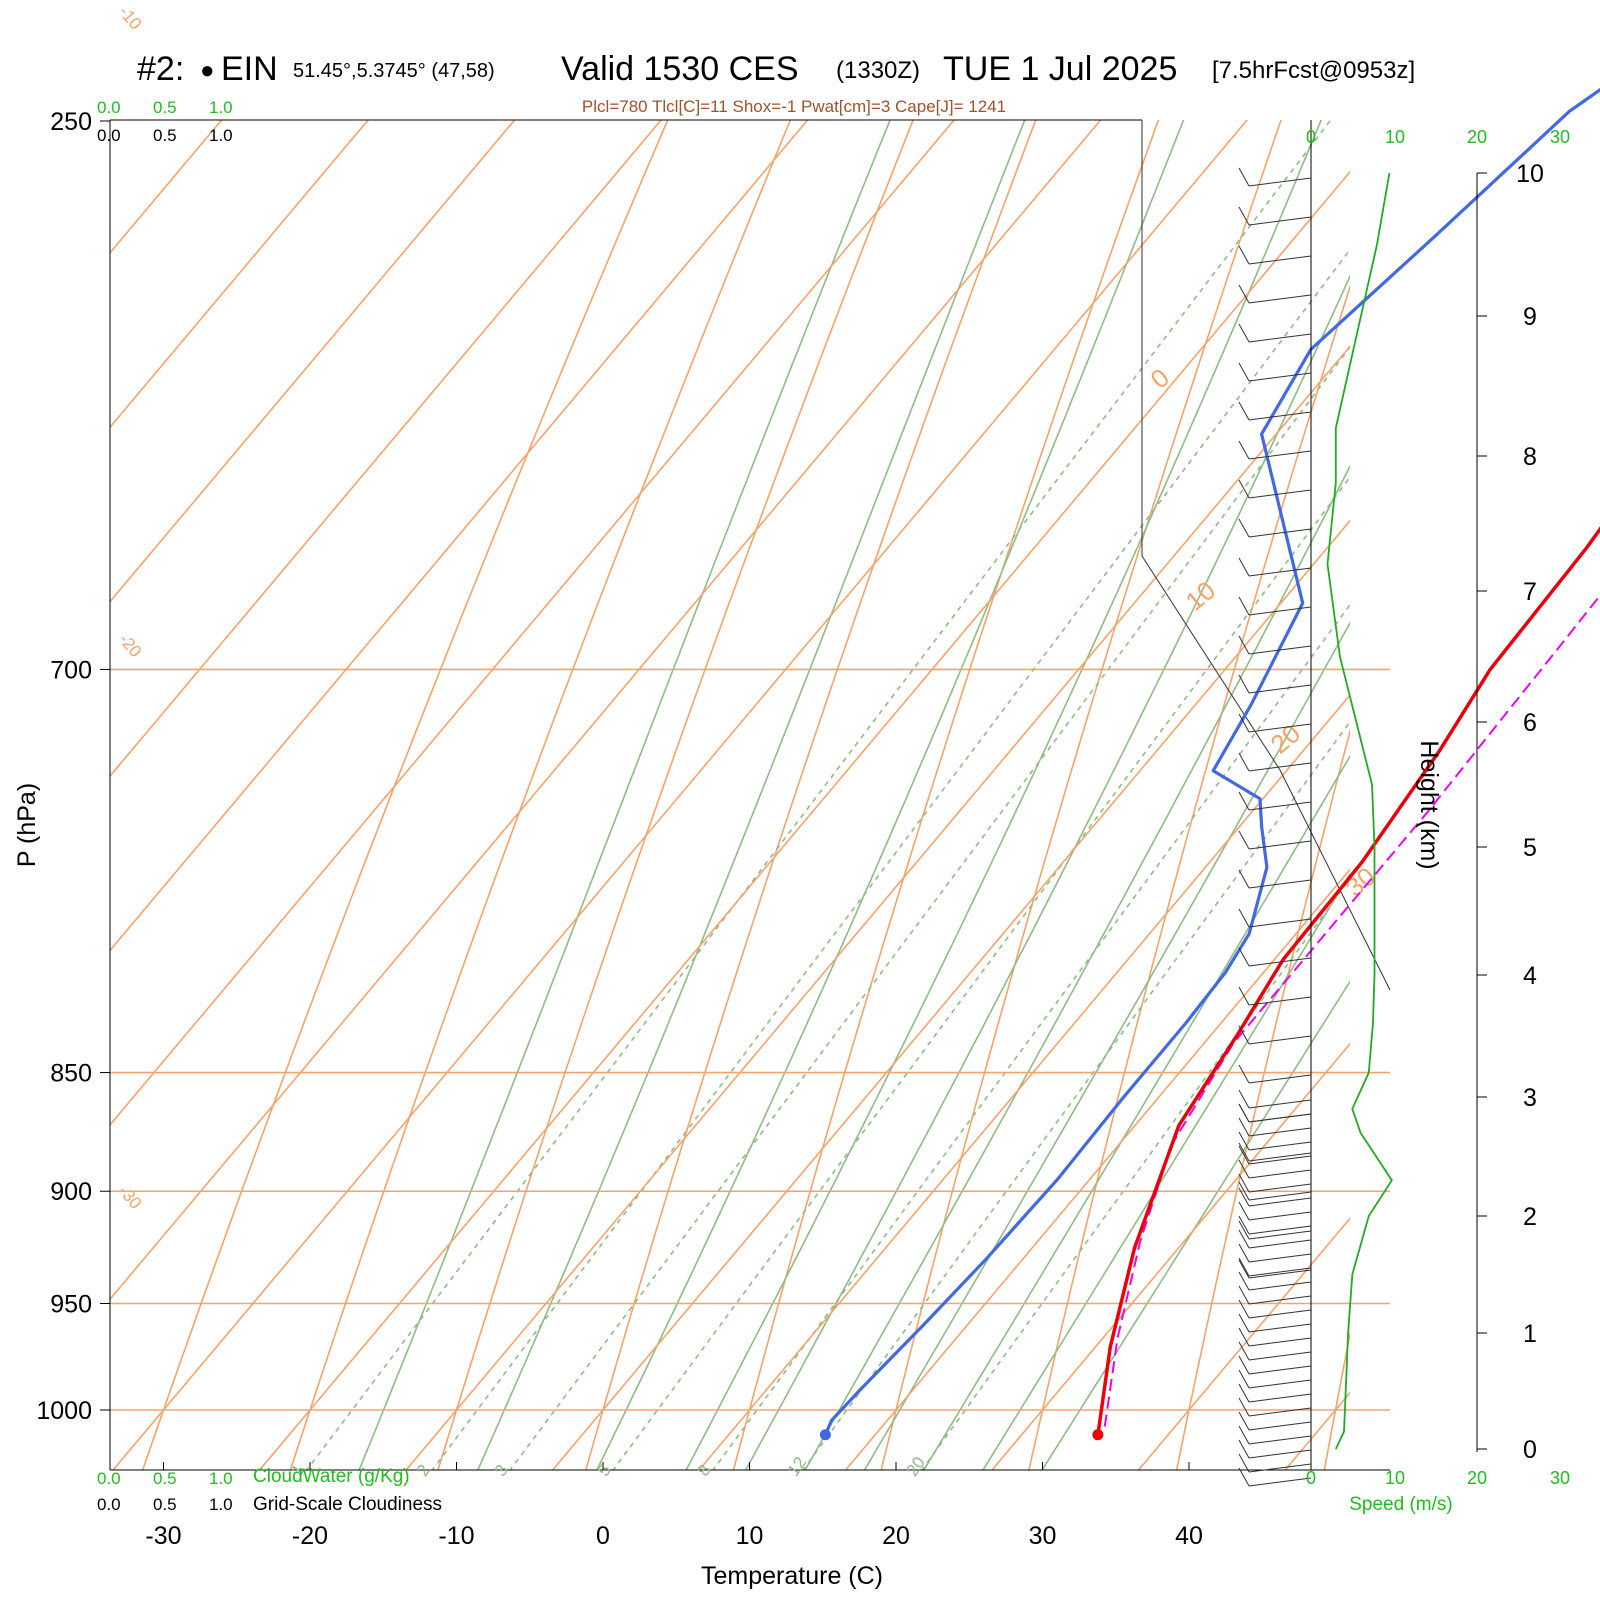 The width and height of the screenshot is (1600, 1600). What do you see at coordinates (1530, 723) in the screenshot?
I see `height-tick-label: 6` at bounding box center [1530, 723].